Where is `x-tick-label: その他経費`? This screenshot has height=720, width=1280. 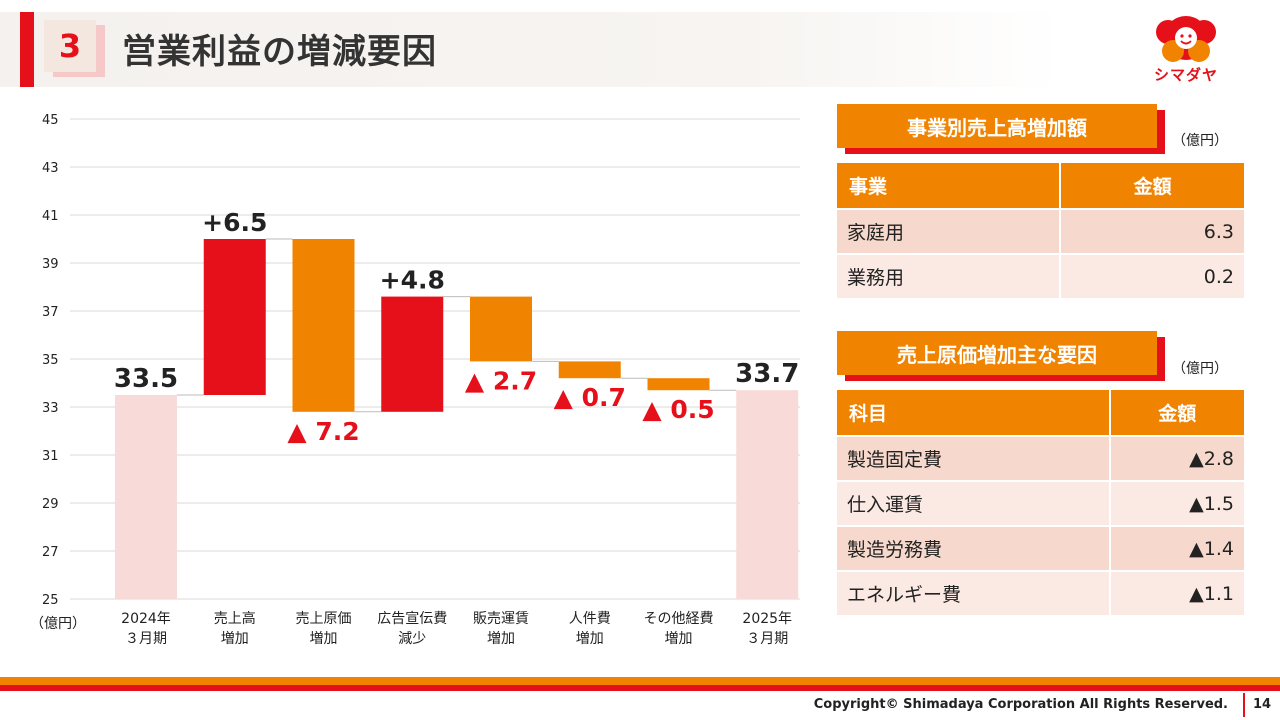 x-tick-label: その他経費 is located at coordinates (679, 619).